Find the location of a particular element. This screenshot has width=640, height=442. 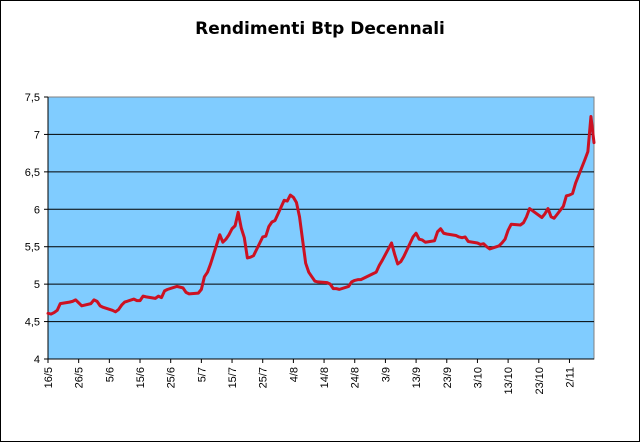

x-tick-label: 25/7 is located at coordinates (264, 377).